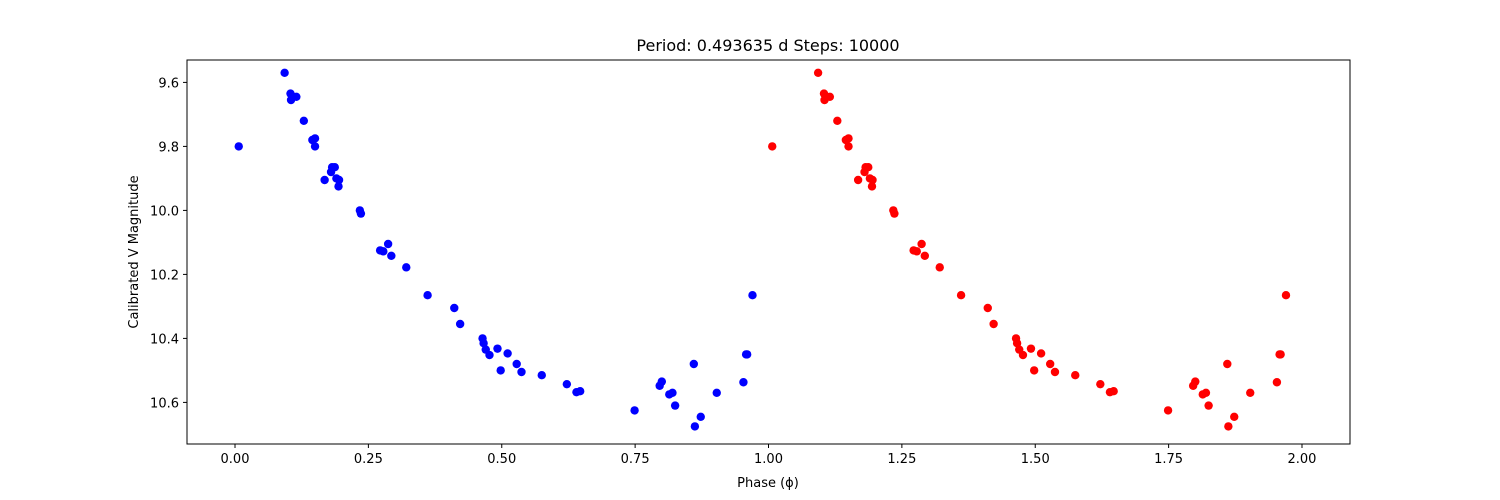 Image resolution: width=1500 pixels, height=500 pixels. What do you see at coordinates (501, 459) in the screenshot?
I see `x-tick-label: 0.50` at bounding box center [501, 459].